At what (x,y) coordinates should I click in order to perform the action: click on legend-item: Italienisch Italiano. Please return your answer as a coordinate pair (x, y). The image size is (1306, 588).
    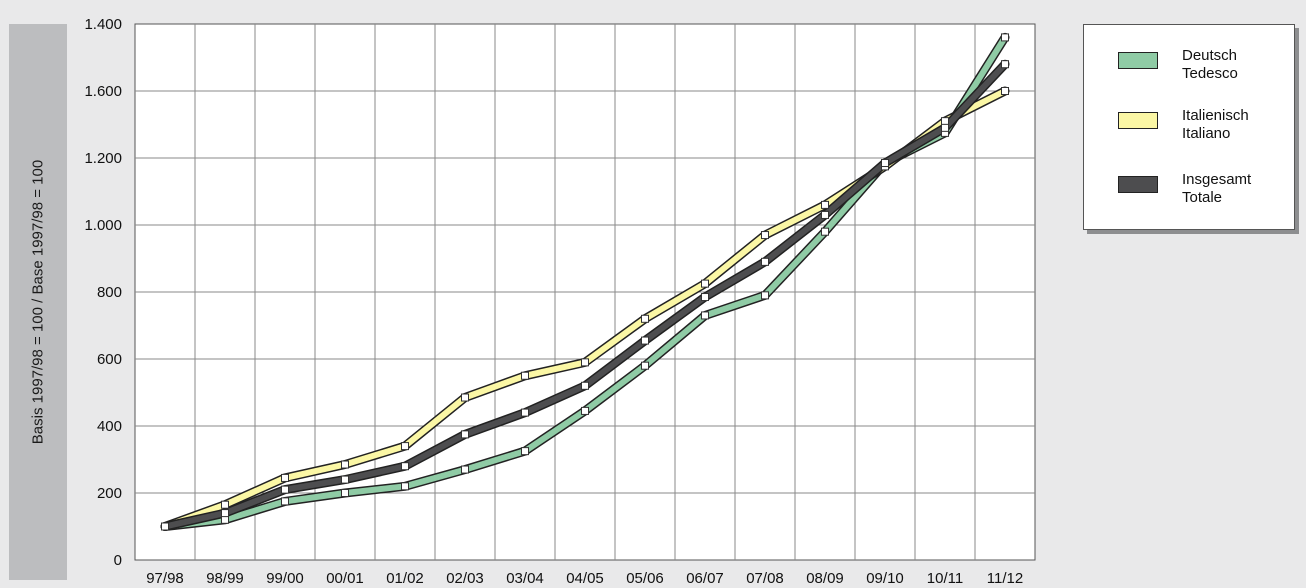
    Looking at the image, I should click on (1183, 125).